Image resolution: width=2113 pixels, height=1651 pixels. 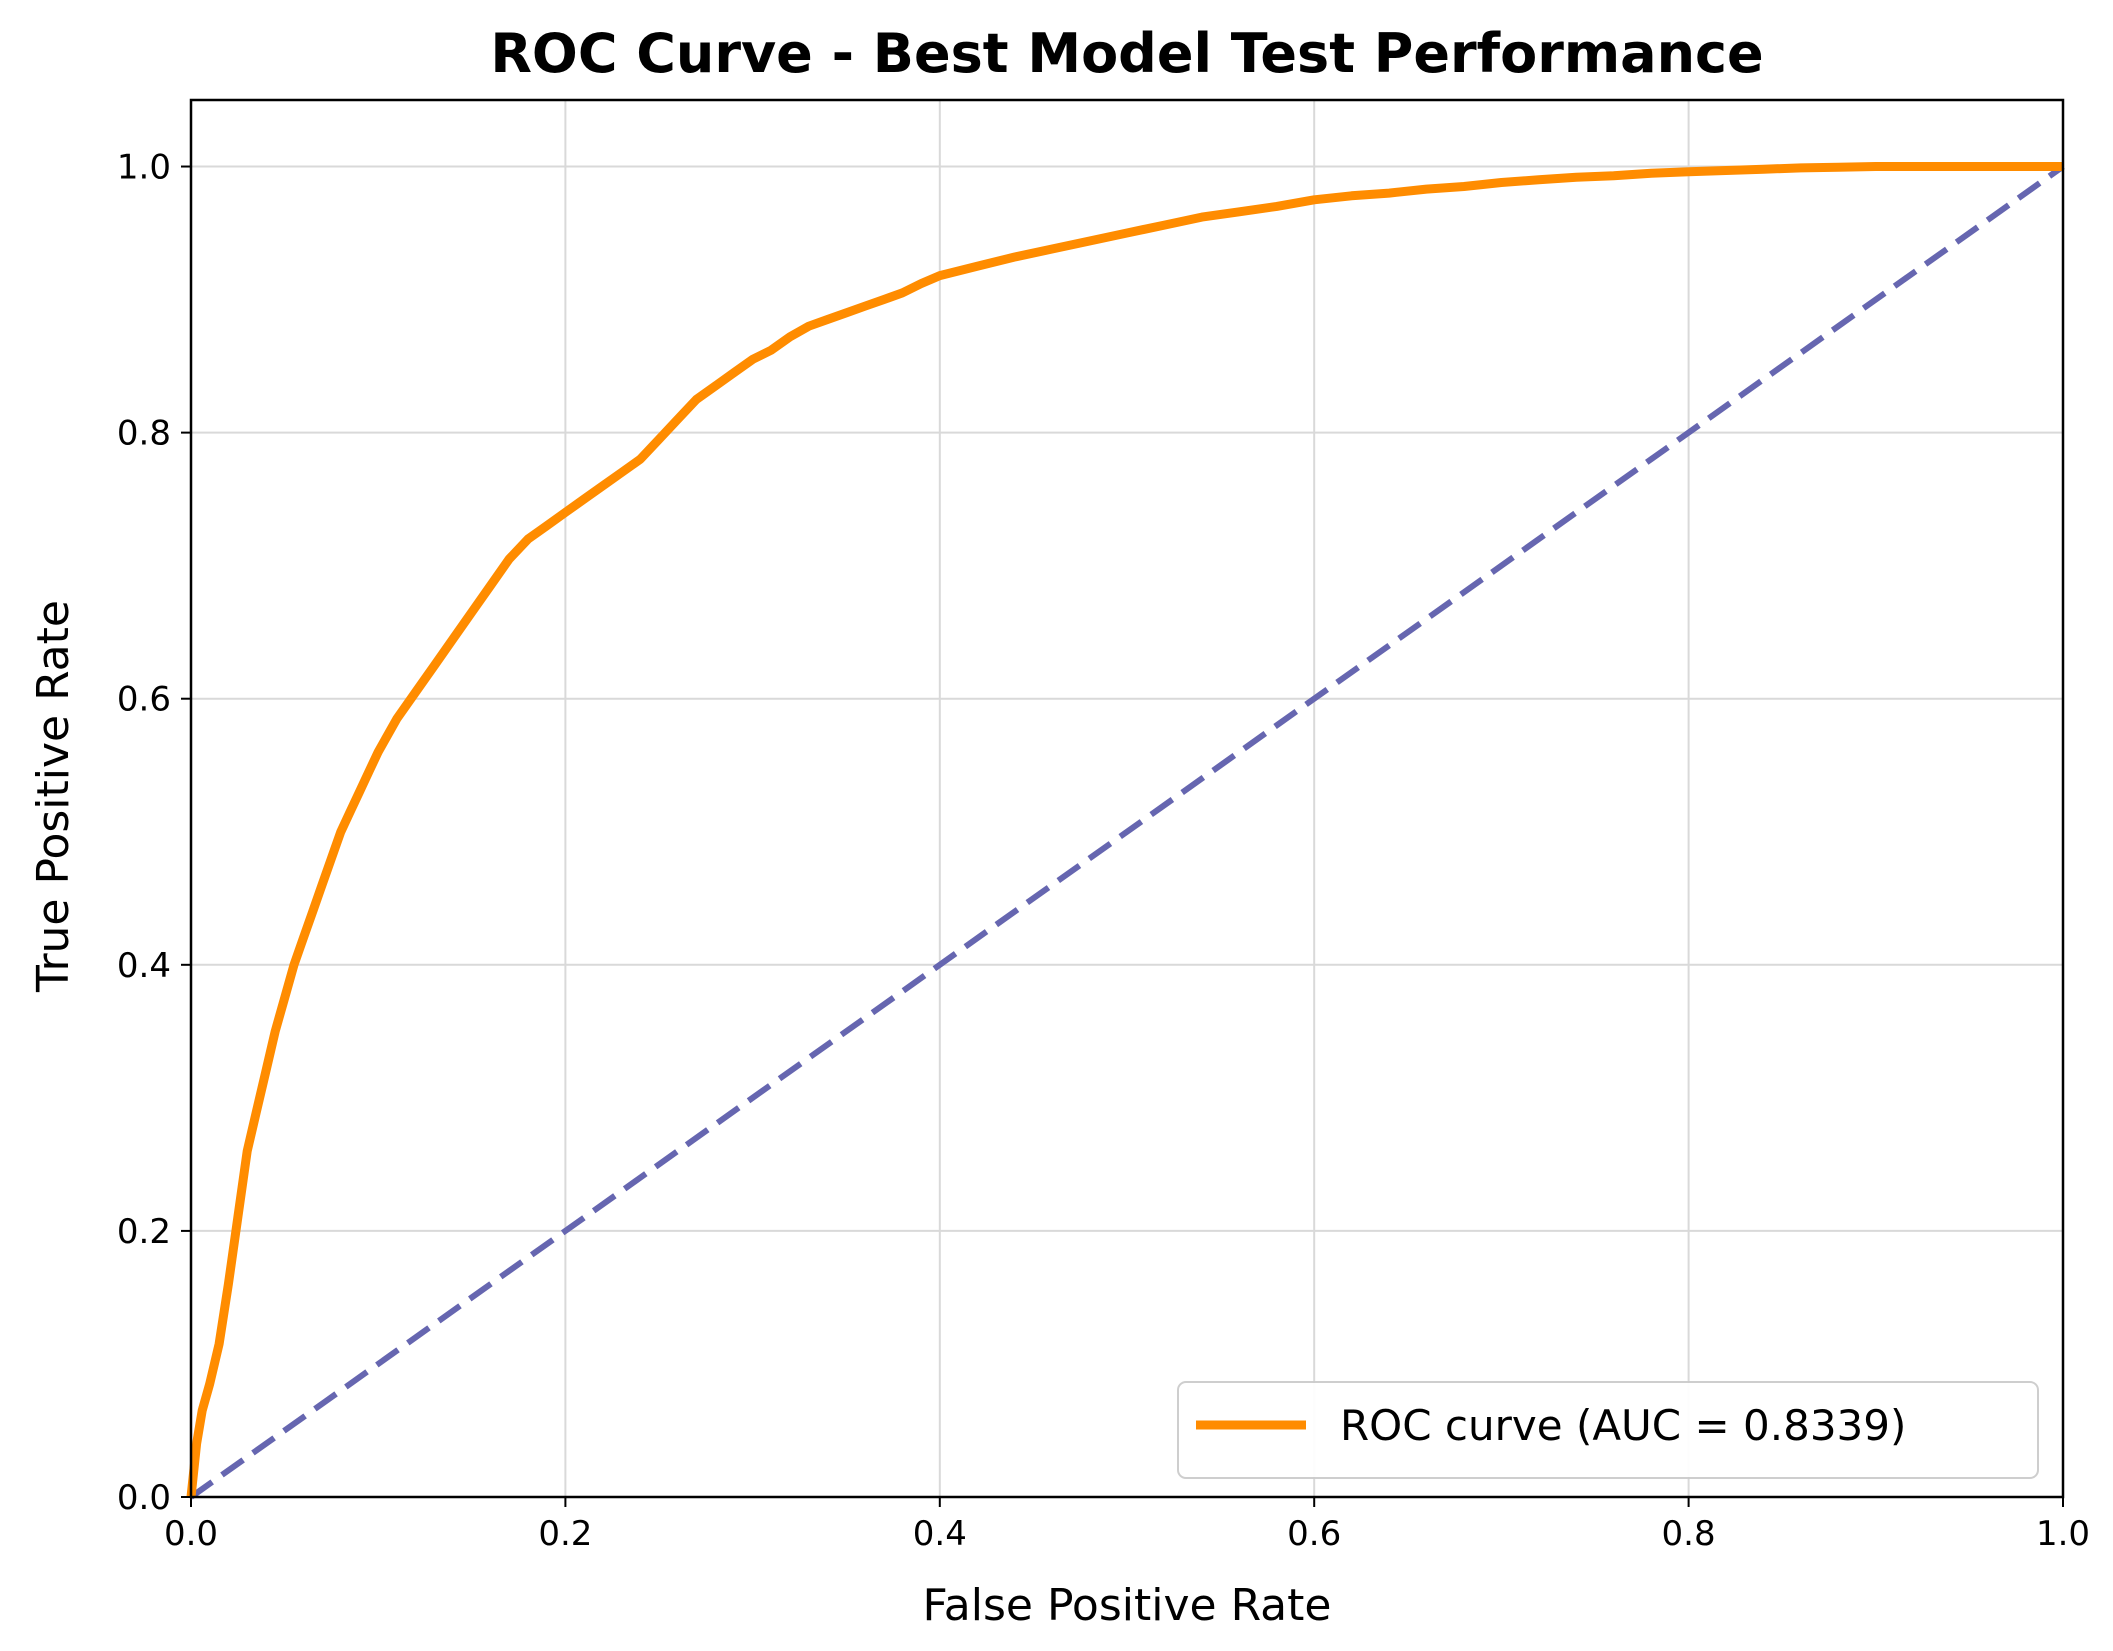 I want to click on y-axis-label: True Positive Rate, so click(x=53, y=796).